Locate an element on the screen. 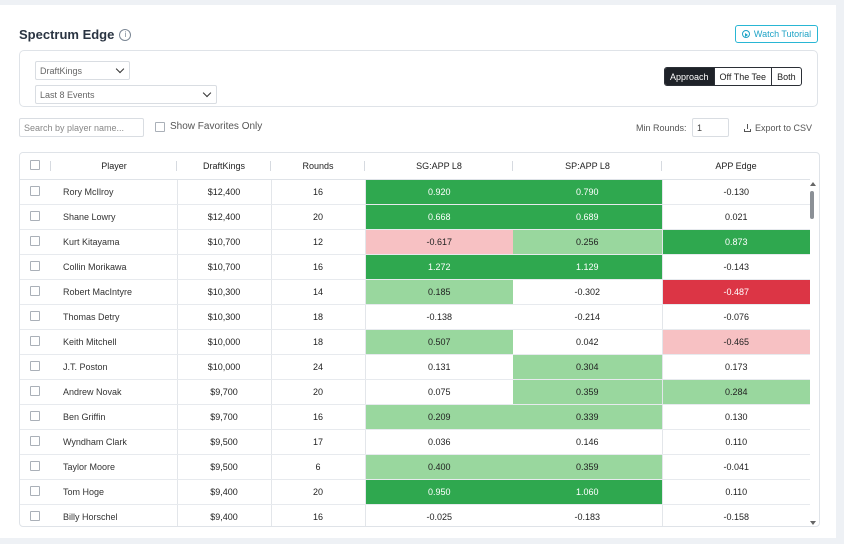 Image resolution: width=844 pixels, height=544 pixels. favorites-label: Show Favorites Only is located at coordinates (216, 126).